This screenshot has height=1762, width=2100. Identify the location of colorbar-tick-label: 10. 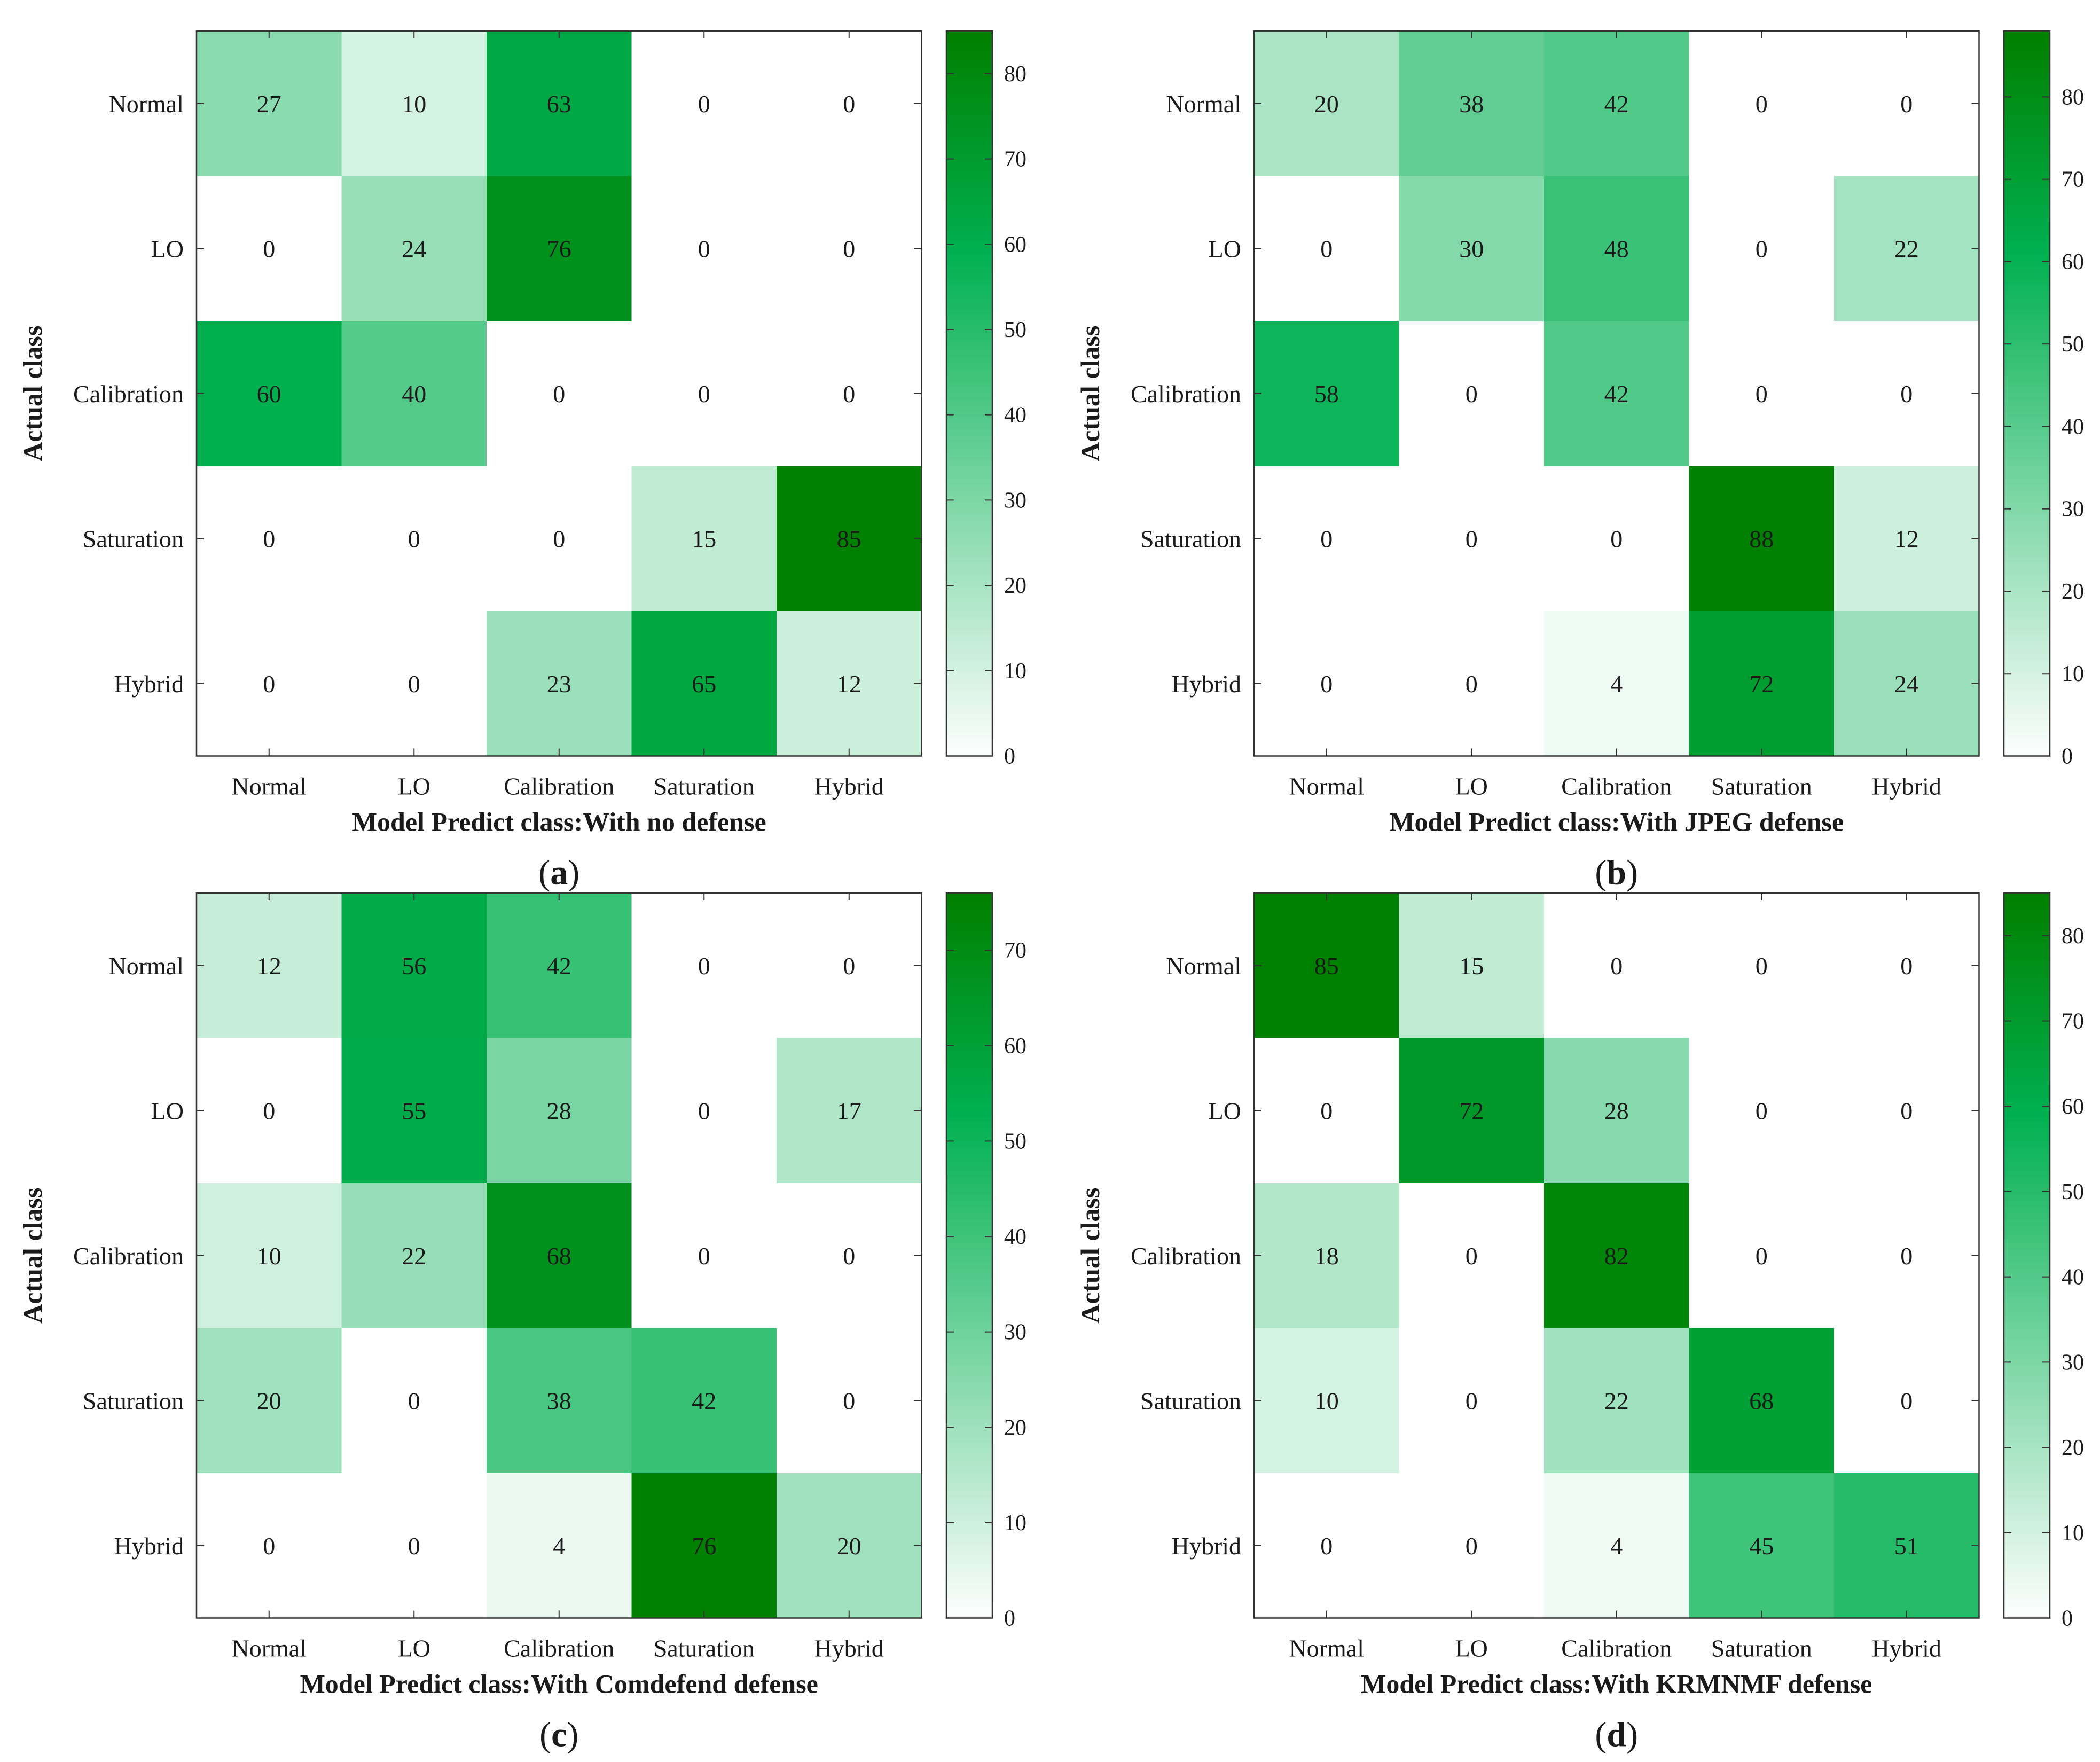
(1016, 1523).